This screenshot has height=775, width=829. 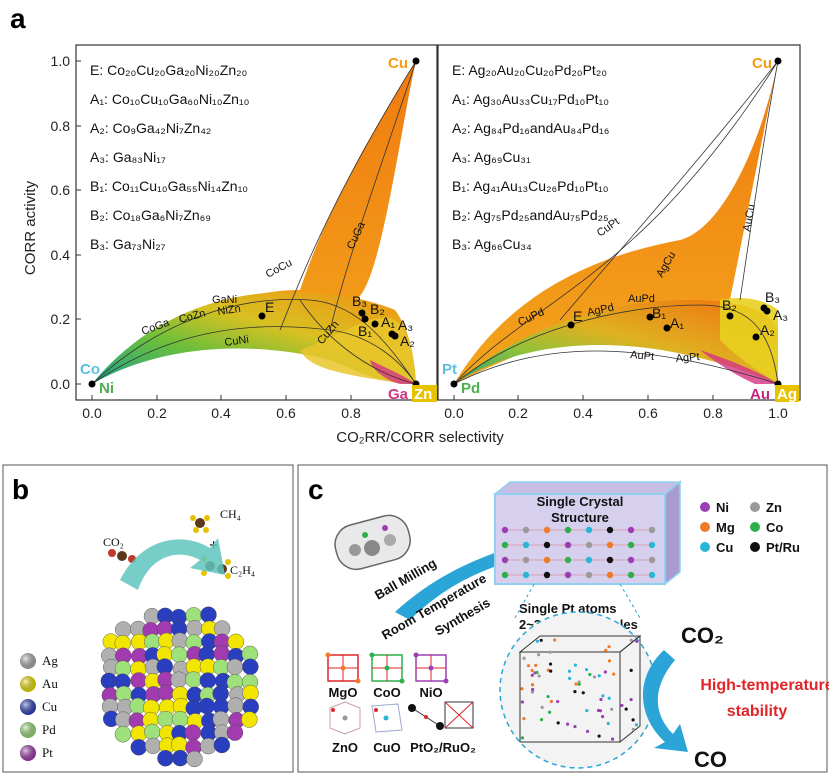 What do you see at coordinates (529, 70) in the screenshot?
I see `legend-line: E: Ag₂₀Au₂₀Cu₂₀Pd₂₀Pt₂₀` at bounding box center [529, 70].